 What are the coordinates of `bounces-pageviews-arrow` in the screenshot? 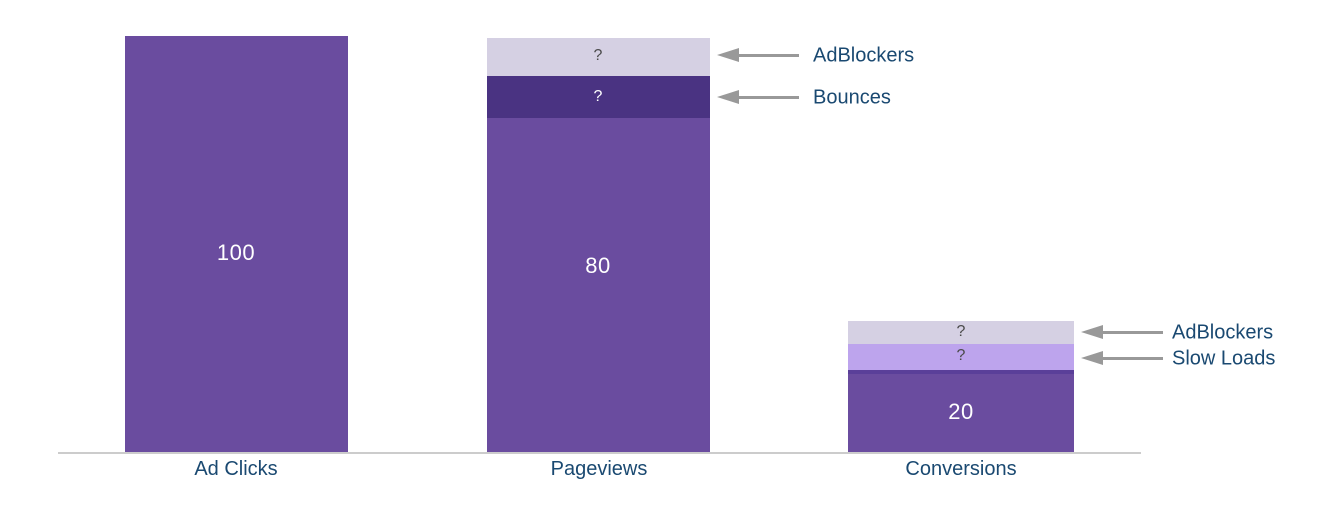 It's located at (758, 97).